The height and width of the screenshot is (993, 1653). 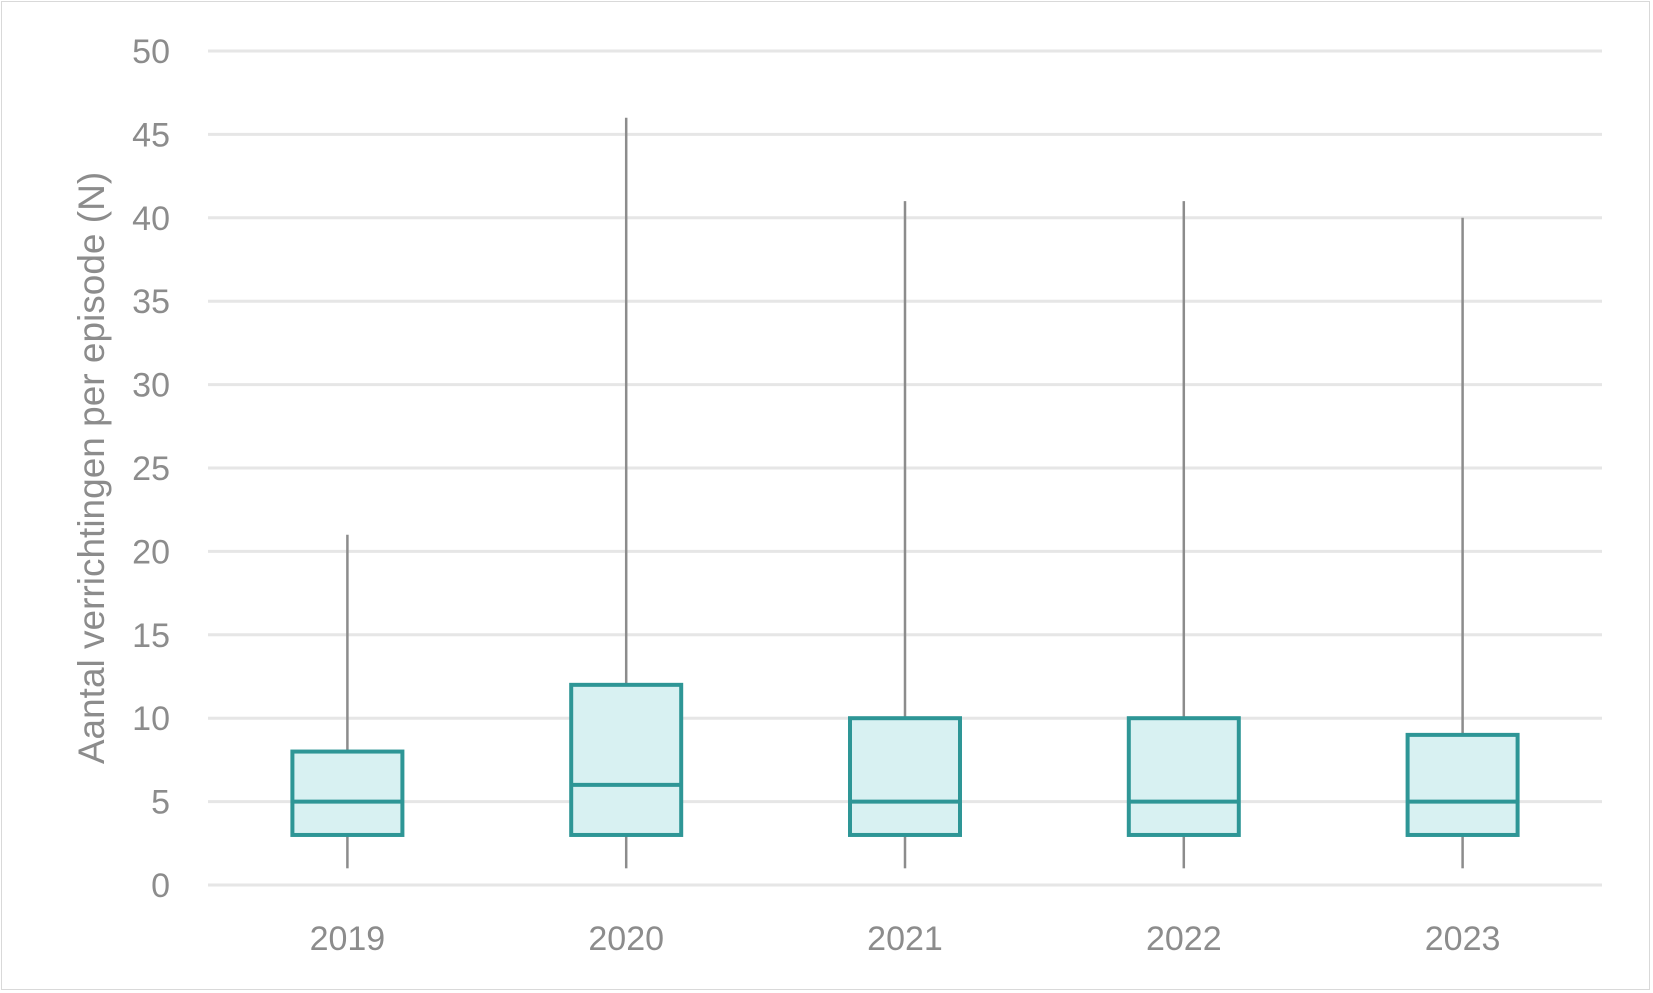 What do you see at coordinates (160, 803) in the screenshot?
I see `y-tick-label: 5` at bounding box center [160, 803].